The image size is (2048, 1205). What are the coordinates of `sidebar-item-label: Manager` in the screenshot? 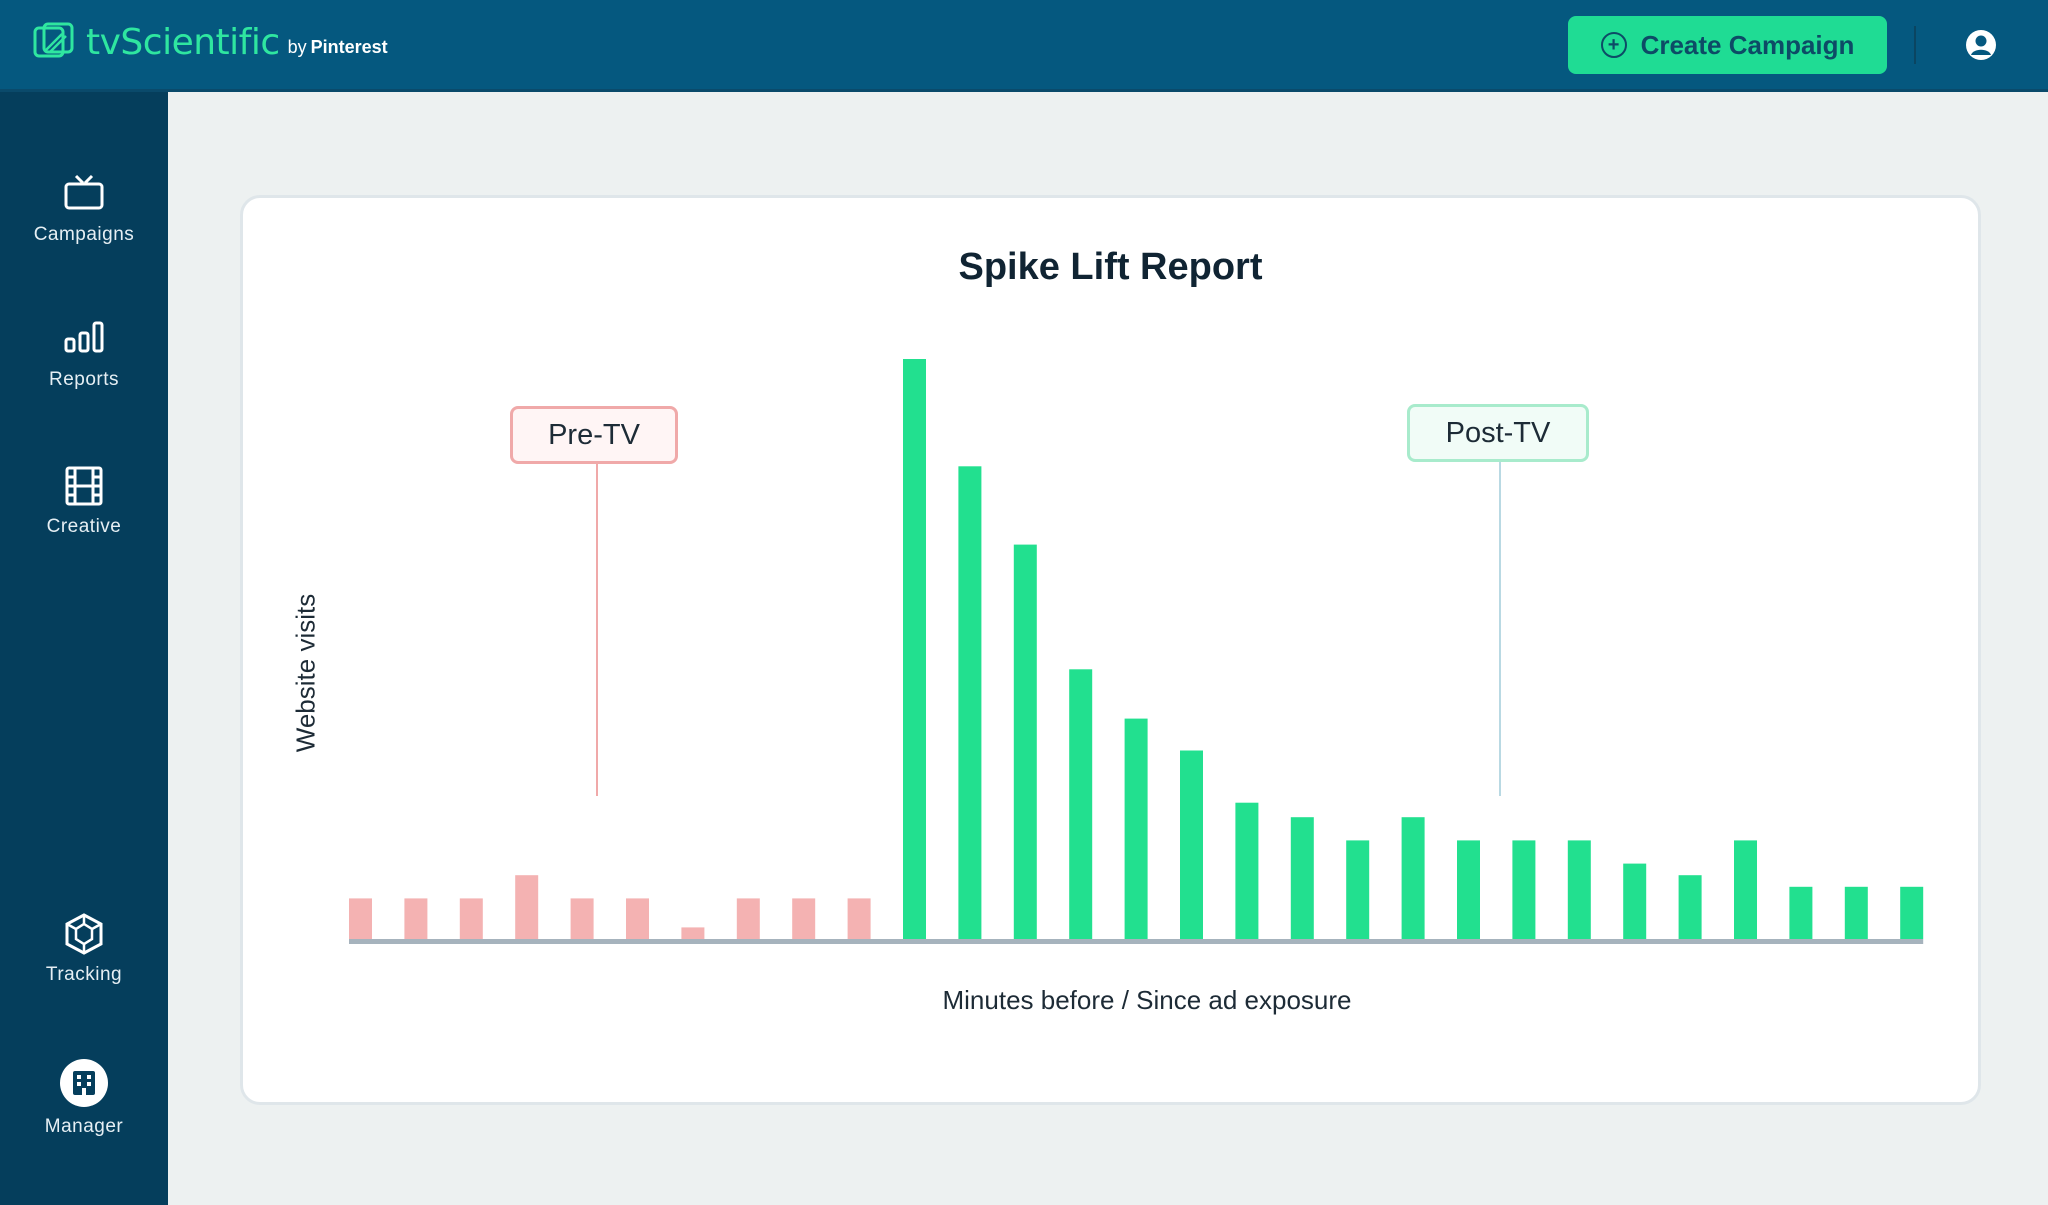 It's located at (84, 1126).